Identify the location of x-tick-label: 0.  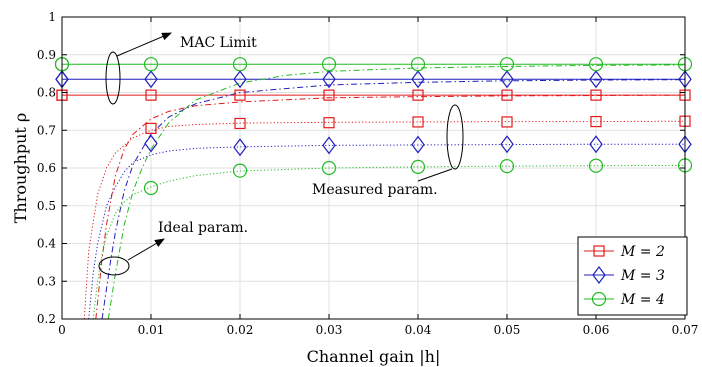
(62, 330).